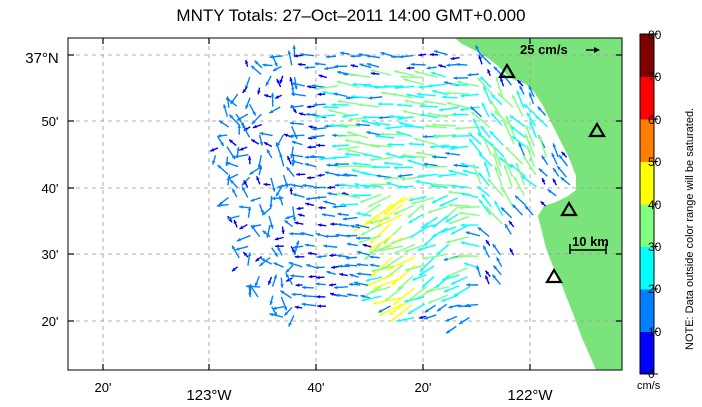  What do you see at coordinates (648, 204) in the screenshot?
I see `colorbar` at bounding box center [648, 204].